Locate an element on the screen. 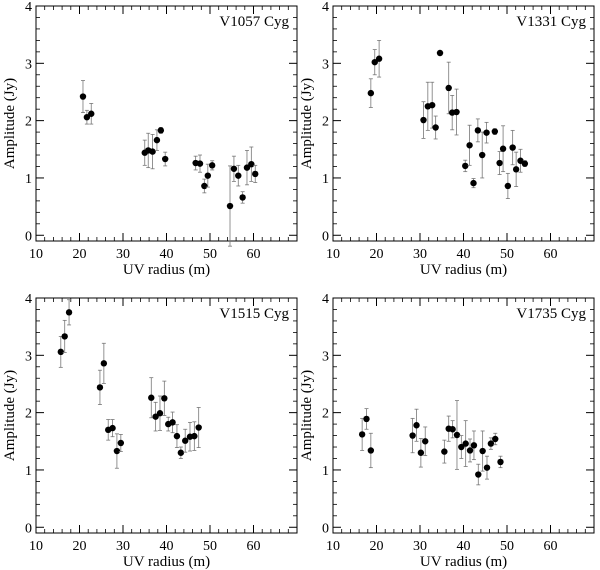 The height and width of the screenshot is (570, 600). panel-title: V1057 Cyg is located at coordinates (254, 22).